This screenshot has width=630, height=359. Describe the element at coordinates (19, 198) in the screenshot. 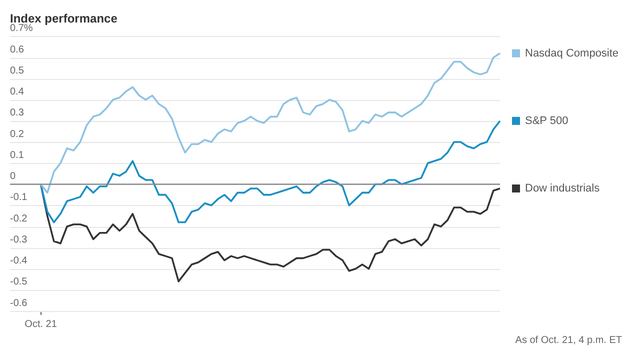

I see `y-tick-label: -0.1` at that location.